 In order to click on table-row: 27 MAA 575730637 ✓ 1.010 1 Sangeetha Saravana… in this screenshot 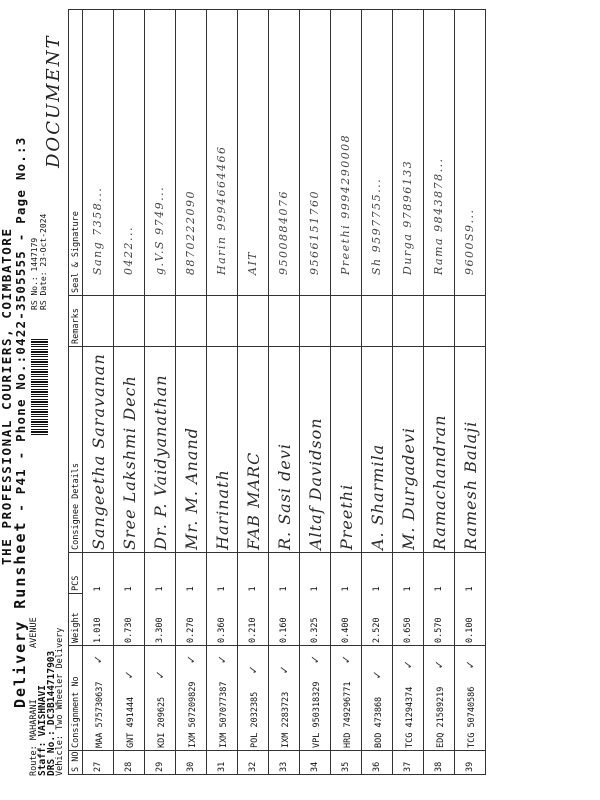, I will do `click(98, 392)`.